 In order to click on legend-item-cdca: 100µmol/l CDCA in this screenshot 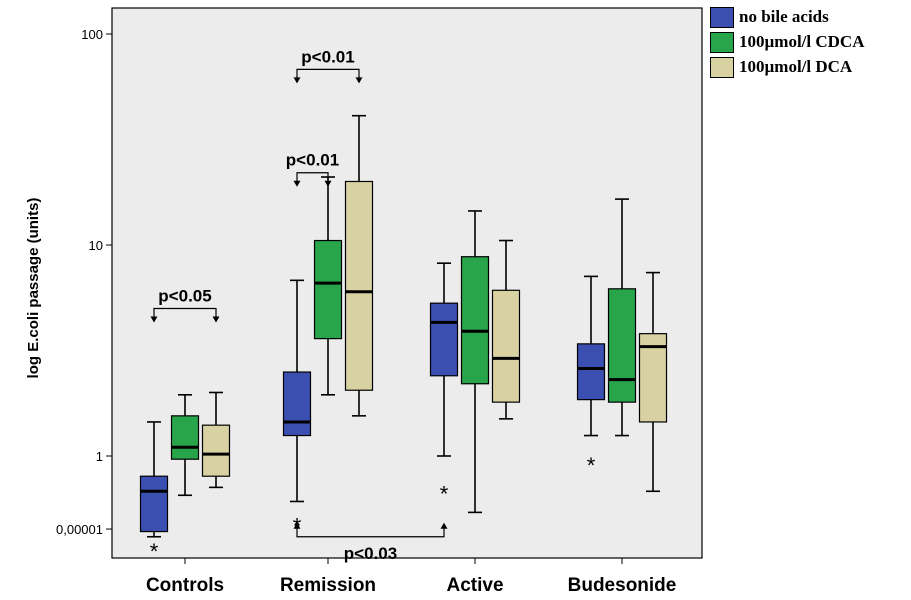, I will do `click(807, 42)`.